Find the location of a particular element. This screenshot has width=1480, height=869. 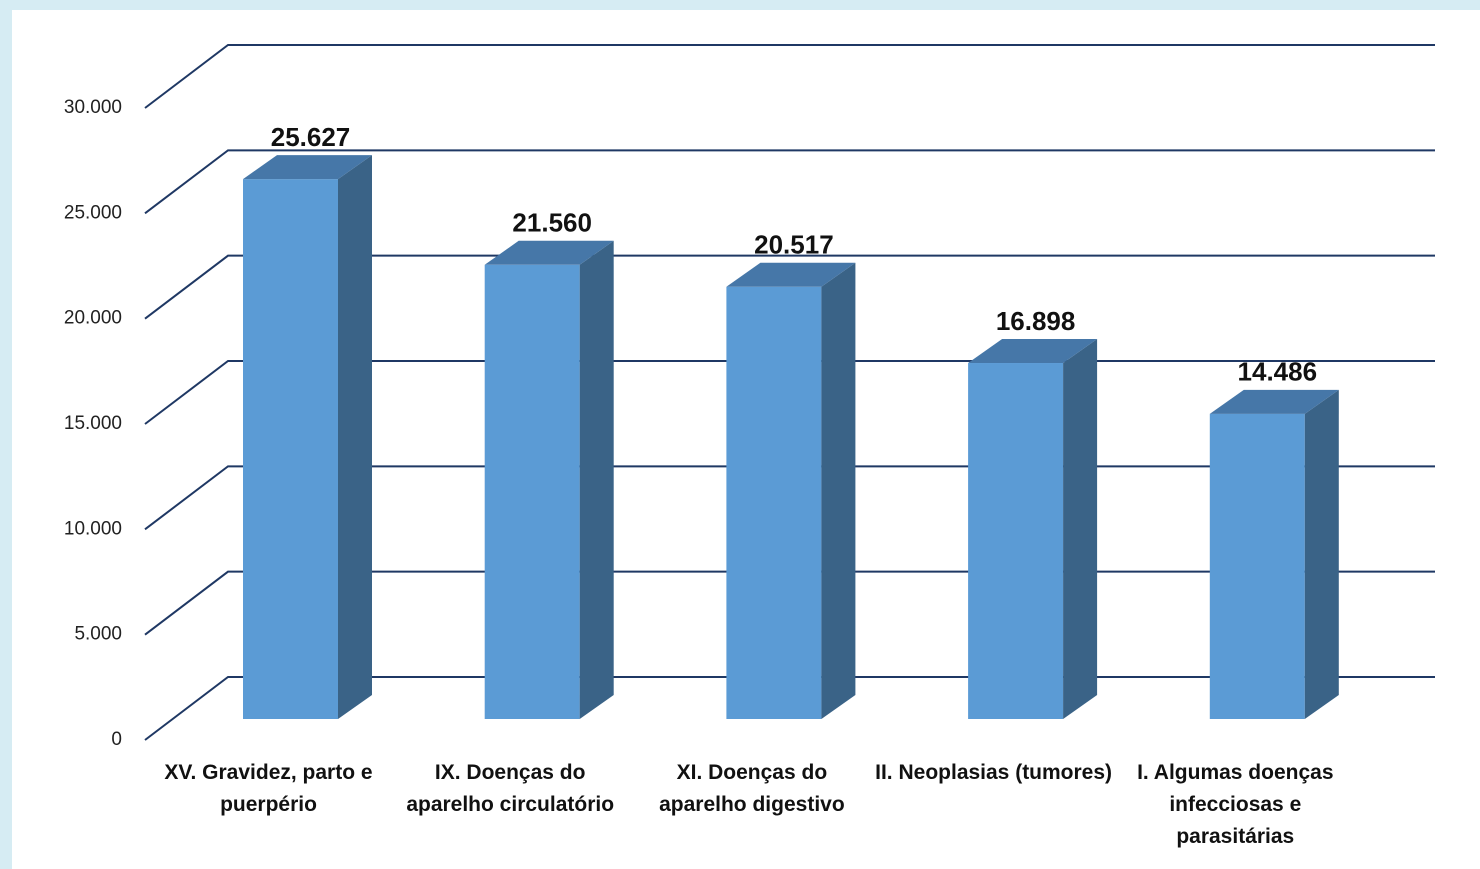

y-tick-label: 25.000 is located at coordinates (93, 212).